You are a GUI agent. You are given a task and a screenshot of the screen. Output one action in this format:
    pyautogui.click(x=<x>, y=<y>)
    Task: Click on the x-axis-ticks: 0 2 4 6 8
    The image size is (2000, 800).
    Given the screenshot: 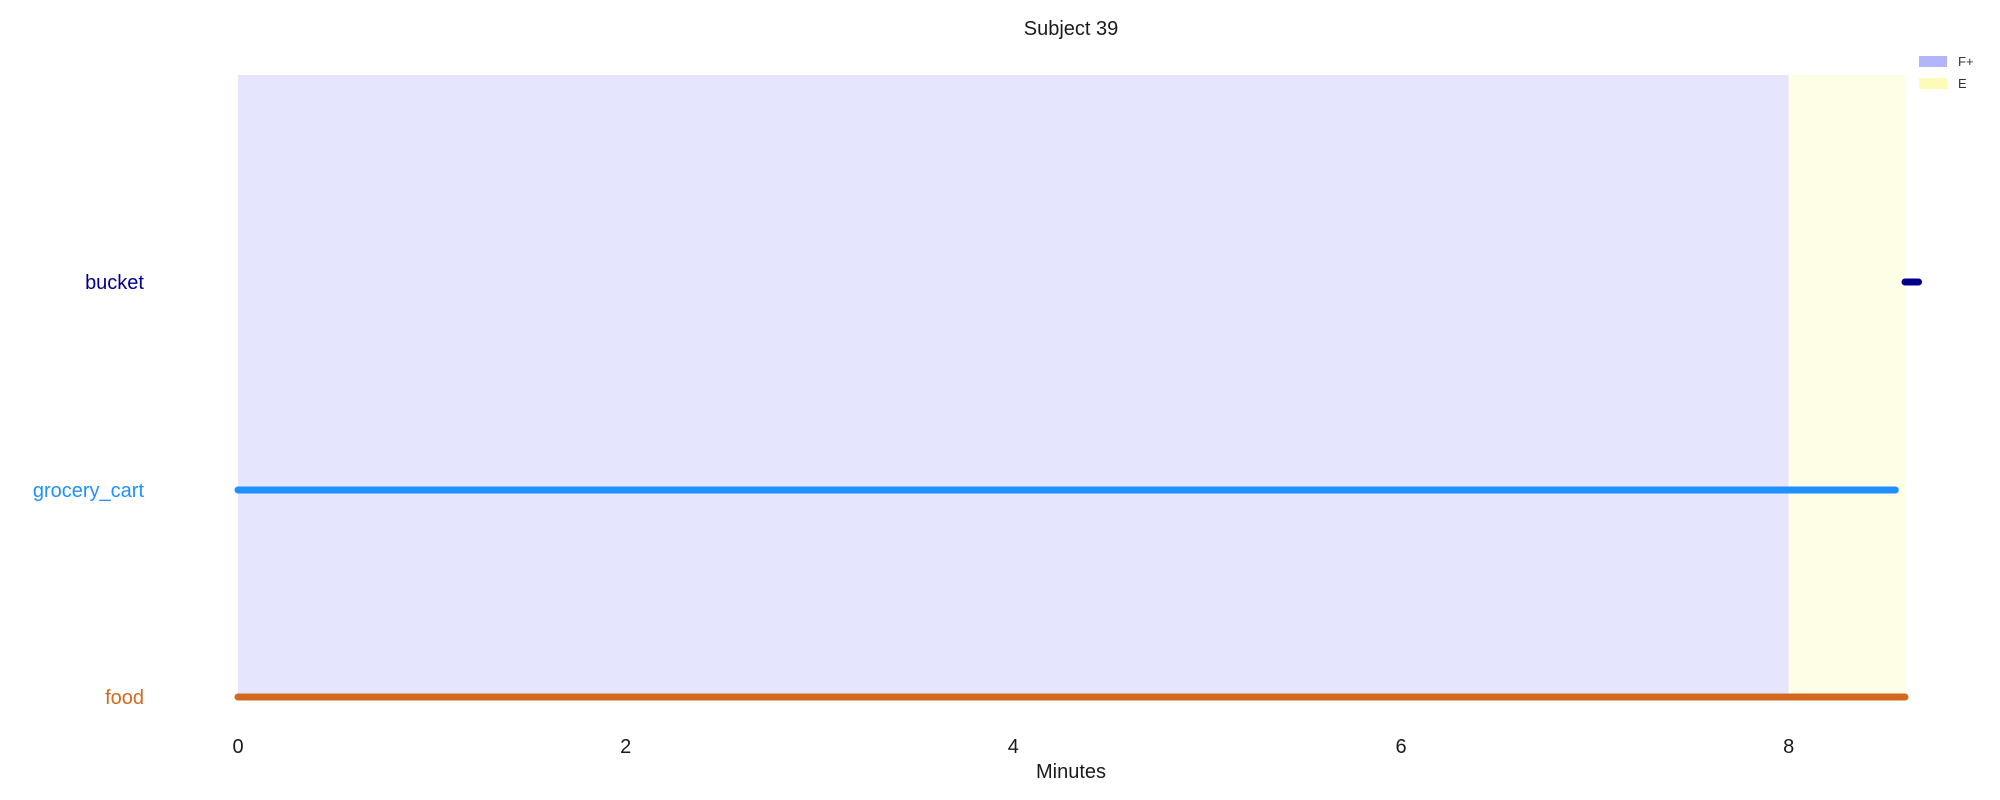 What is the action you would take?
    pyautogui.click(x=1013, y=747)
    